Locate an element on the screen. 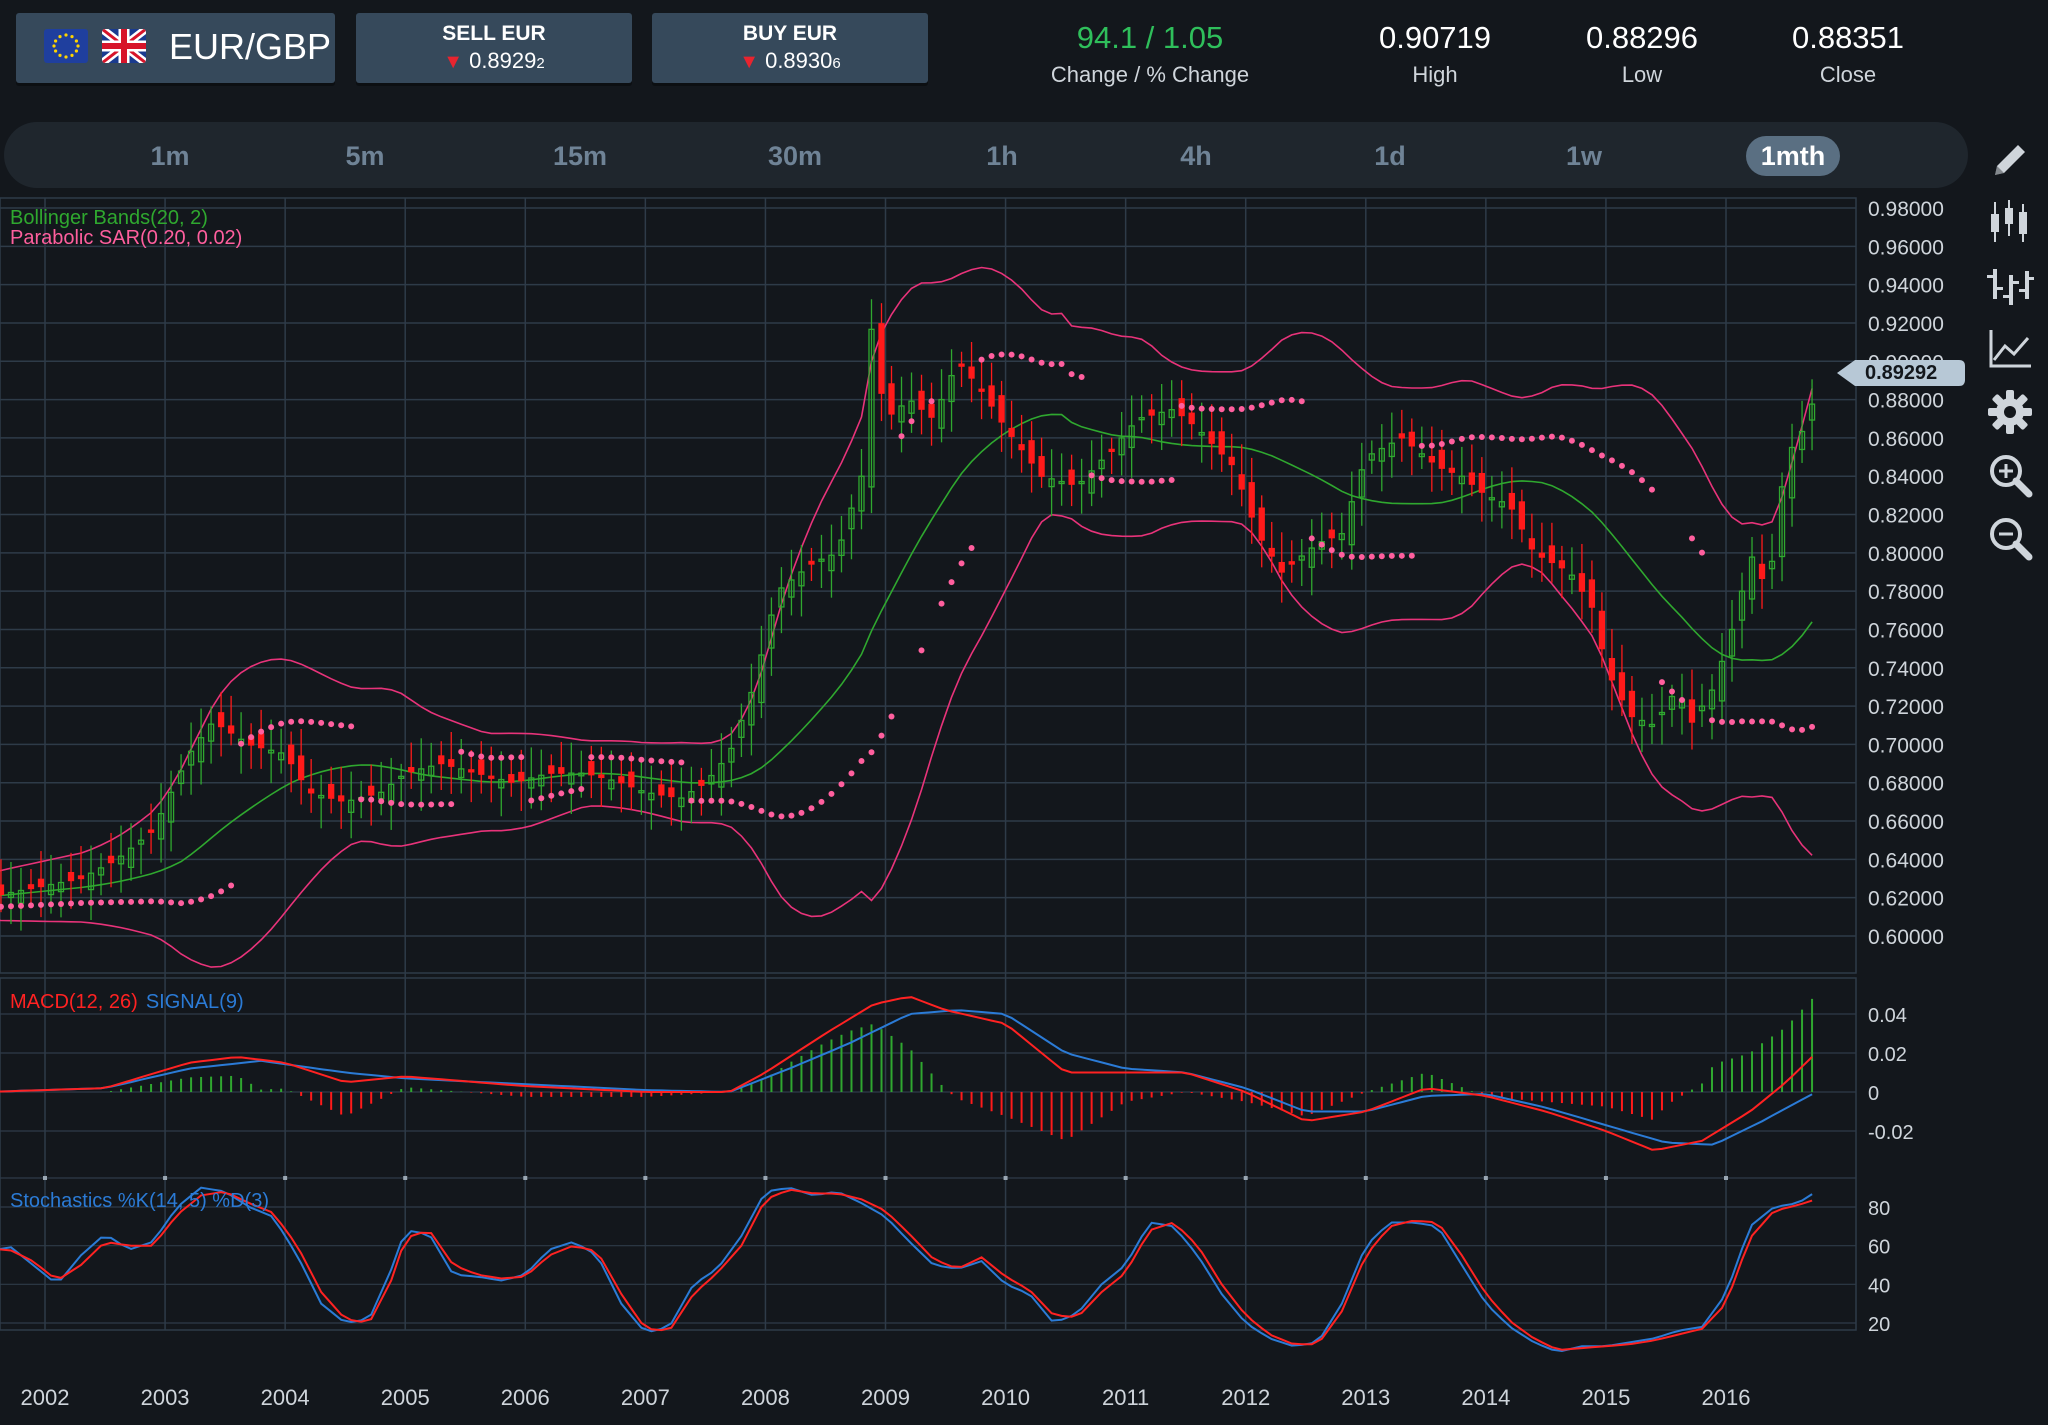  candlestick-icon is located at coordinates (2010, 223).